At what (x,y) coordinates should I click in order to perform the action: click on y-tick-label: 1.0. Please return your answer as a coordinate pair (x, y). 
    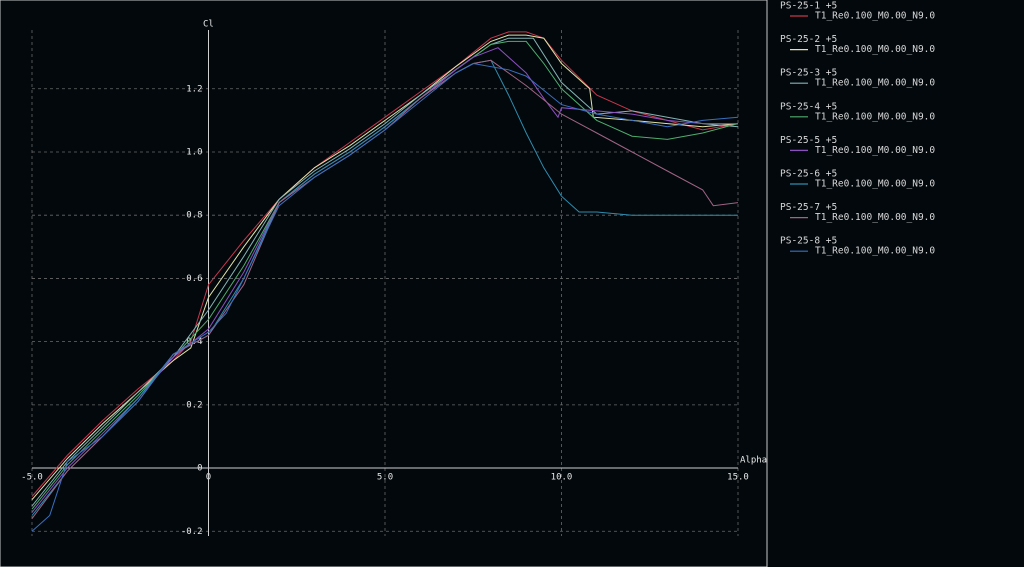
    Looking at the image, I should click on (194, 152).